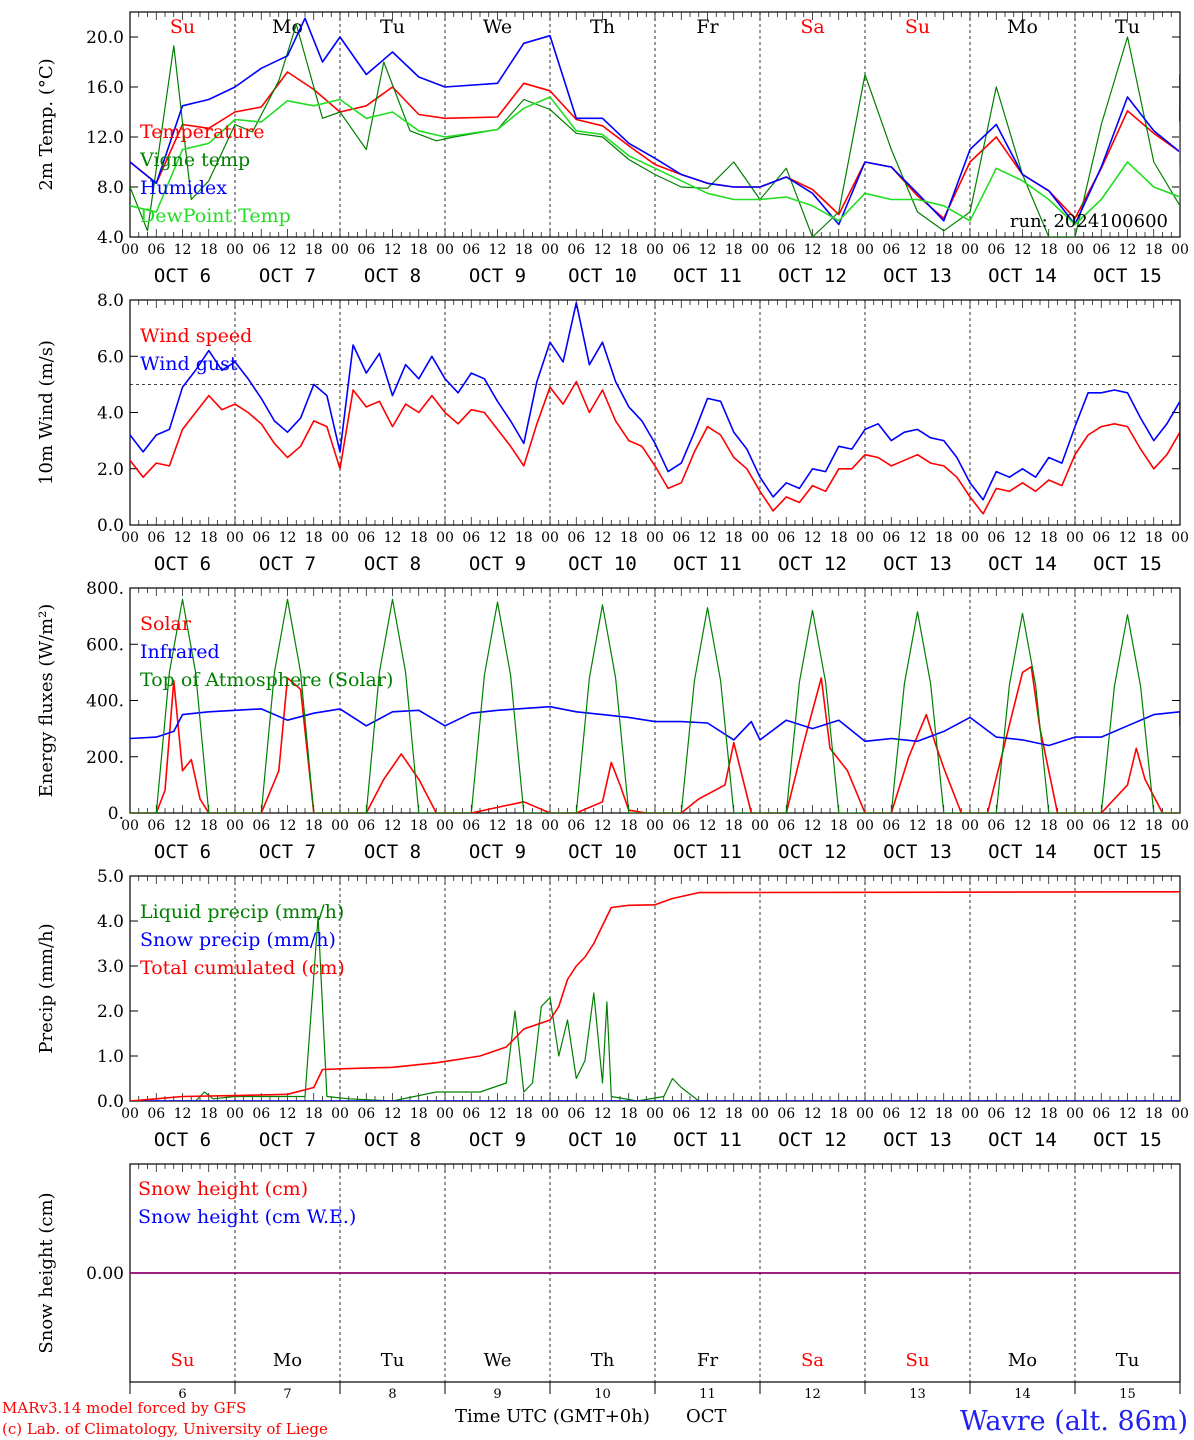 The image size is (1194, 1440). Describe the element at coordinates (812, 27) in the screenshot. I see `weekday-label: Sa` at that location.